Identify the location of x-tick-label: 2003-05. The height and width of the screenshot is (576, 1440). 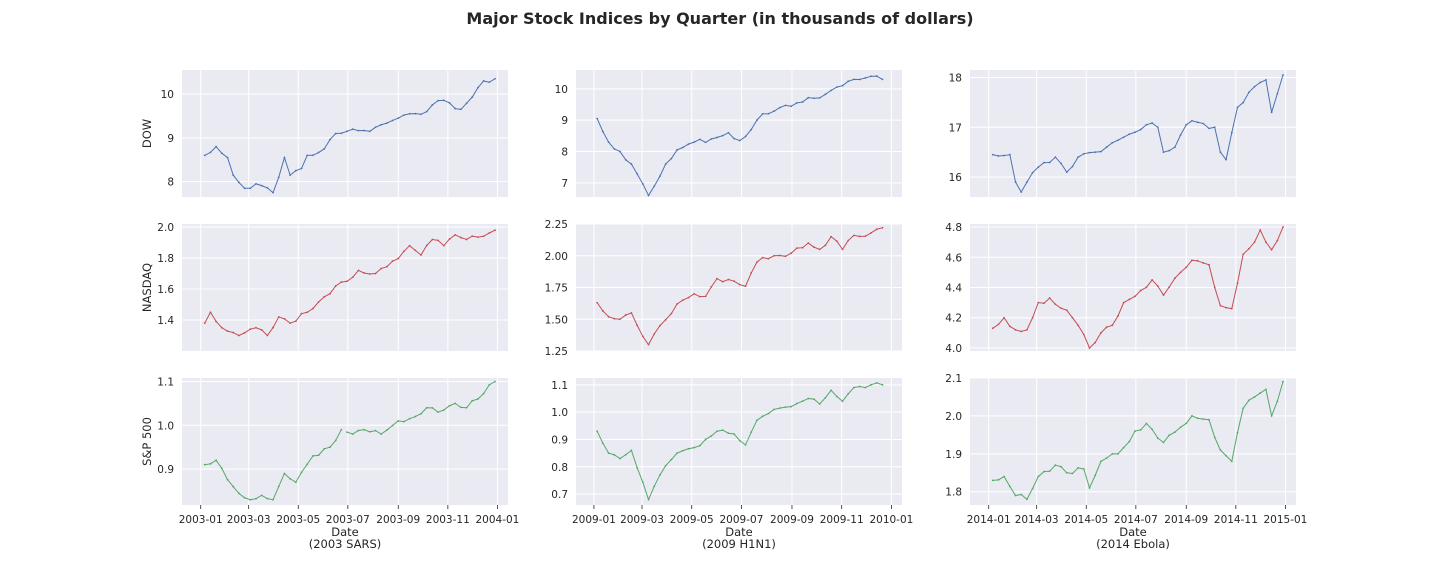
(298, 520).